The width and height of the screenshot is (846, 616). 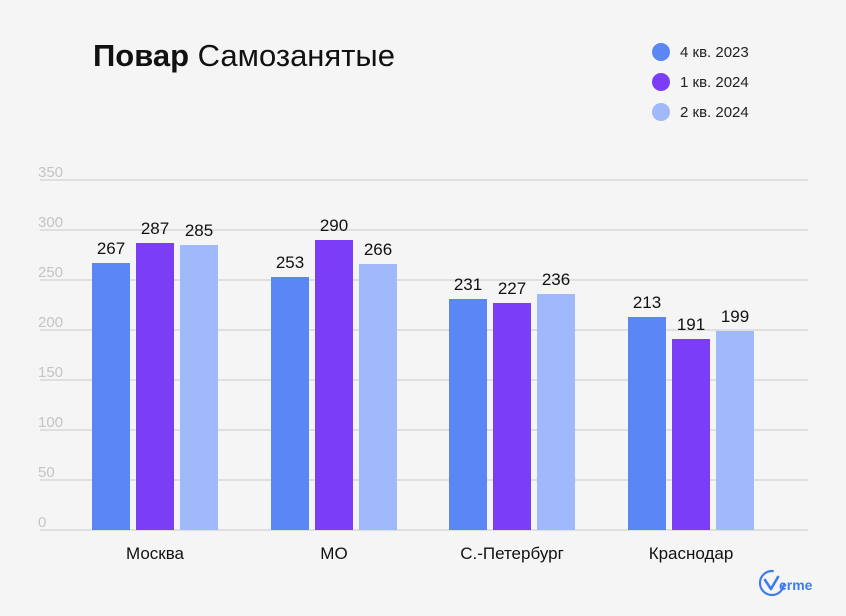 What do you see at coordinates (691, 553) in the screenshot?
I see `x-category-label: Краснодар` at bounding box center [691, 553].